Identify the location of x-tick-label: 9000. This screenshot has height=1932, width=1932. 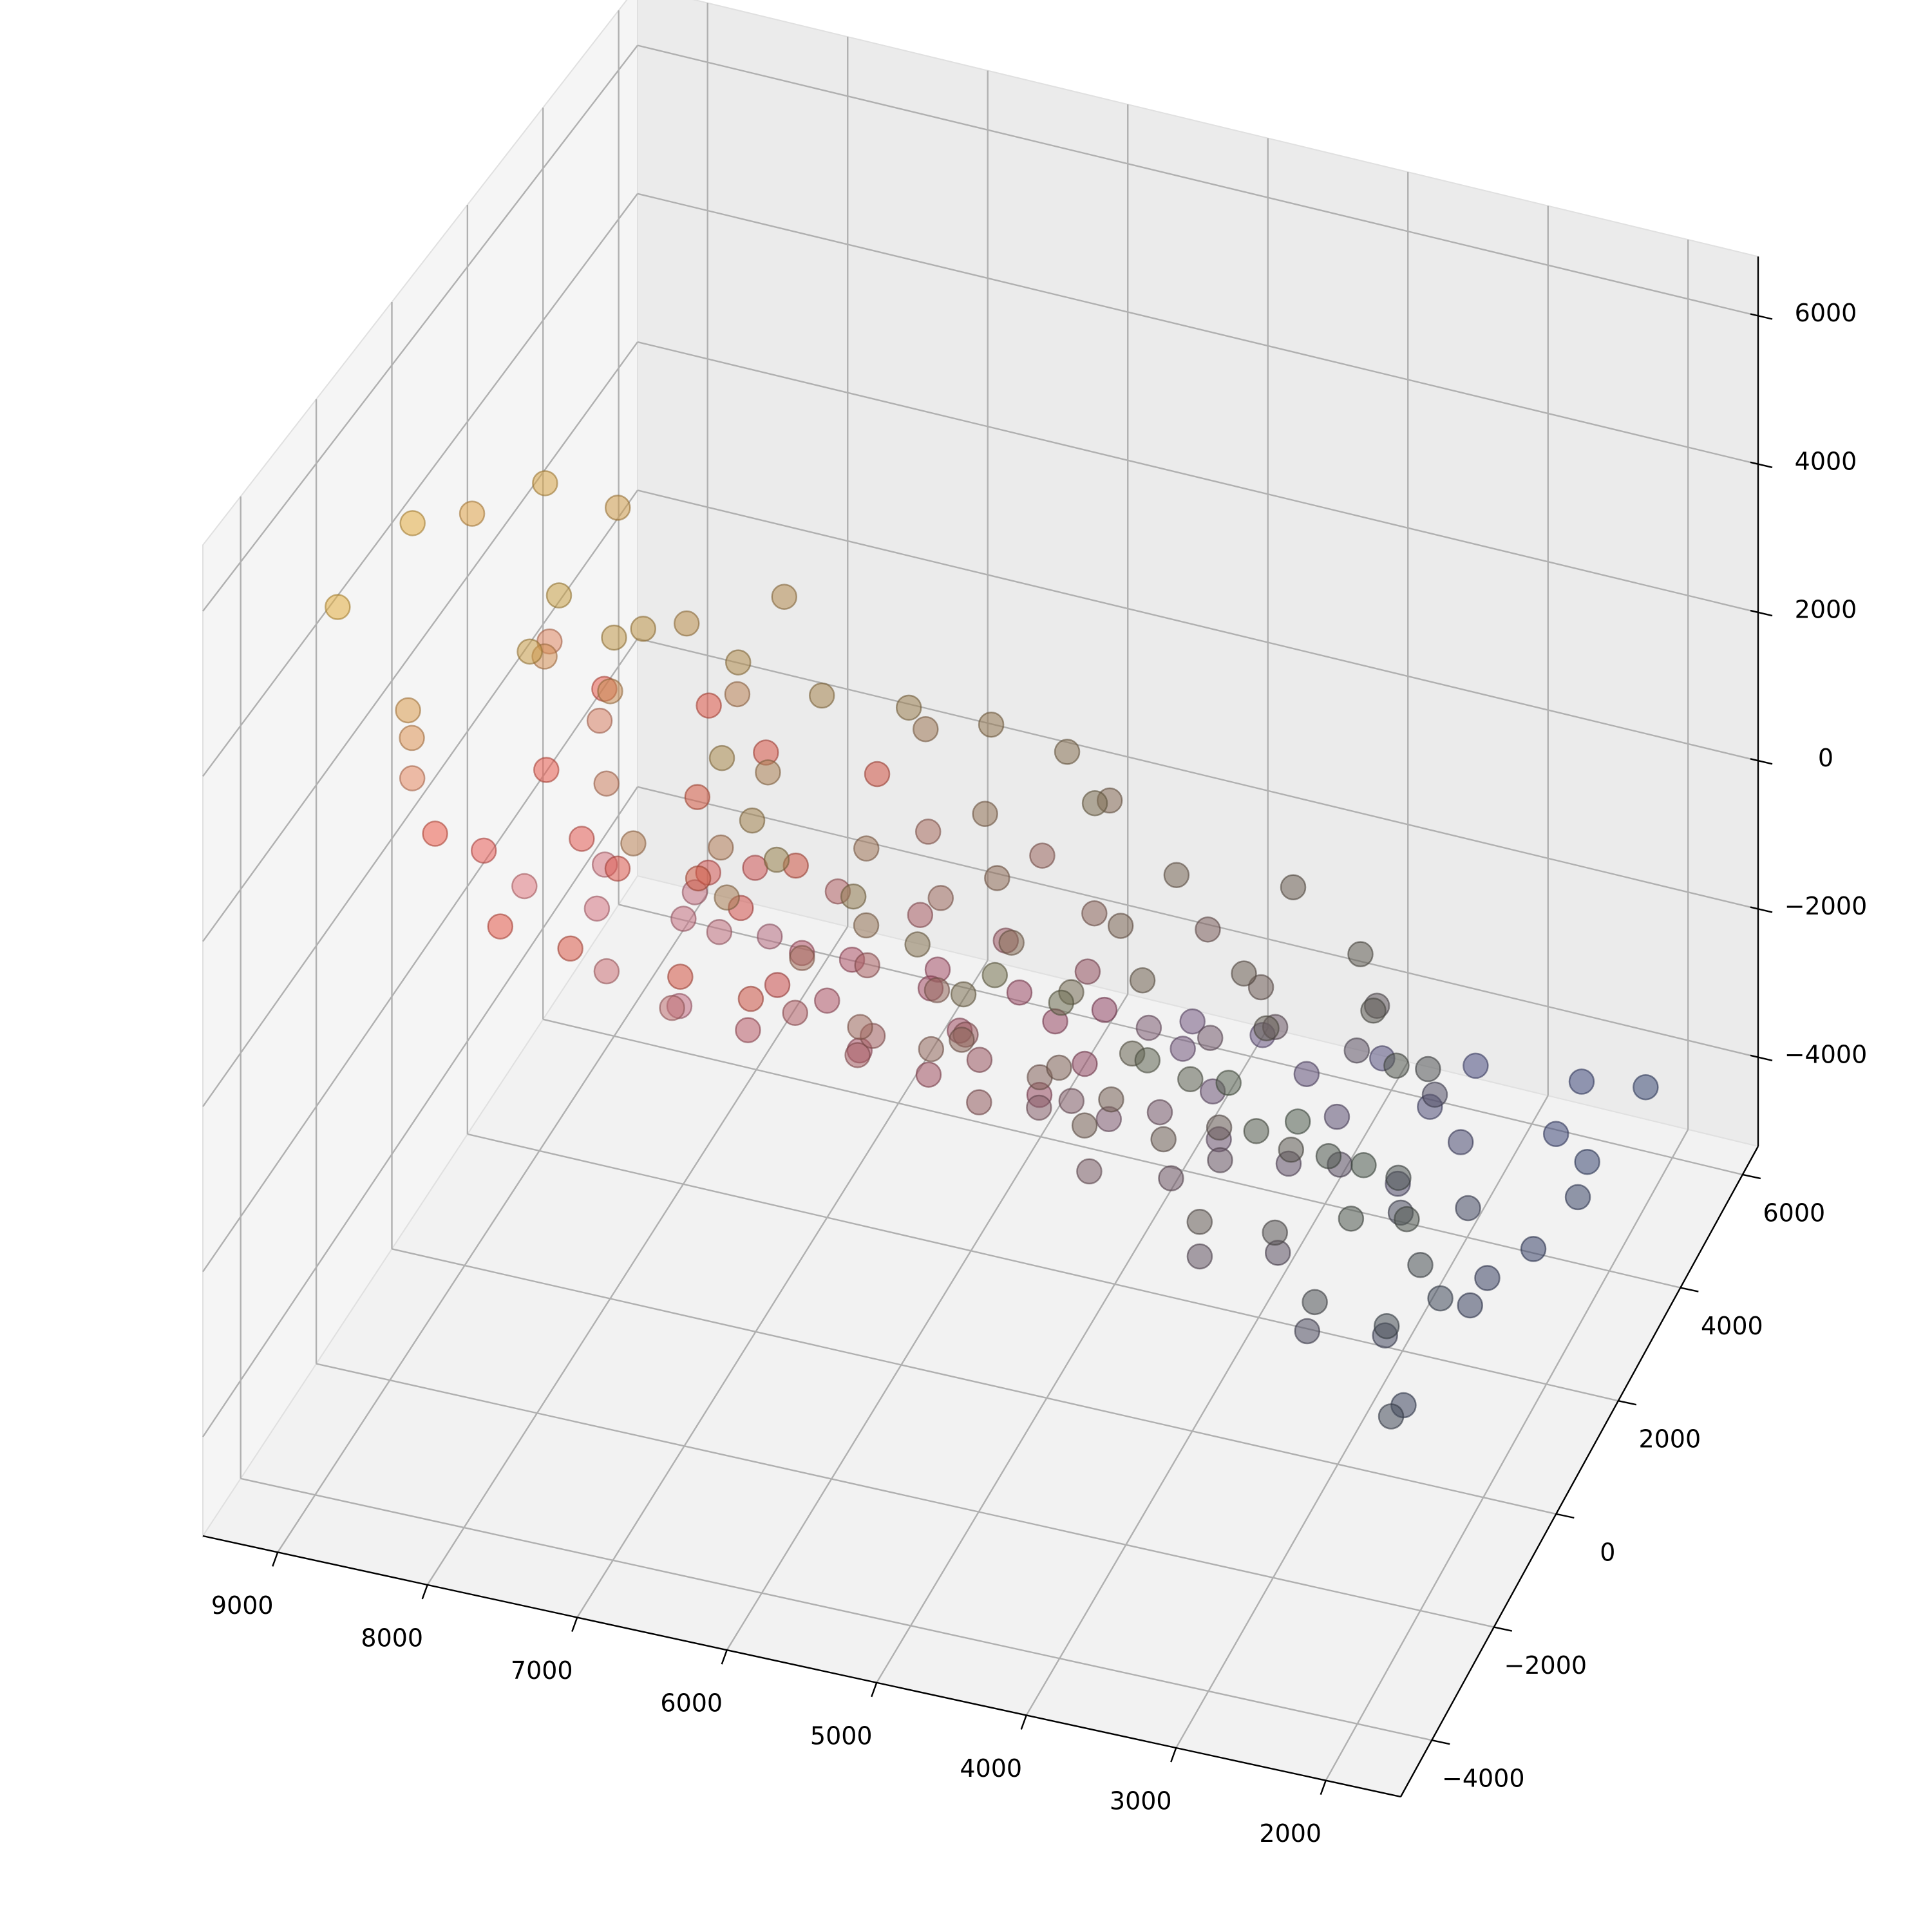
(242, 1605).